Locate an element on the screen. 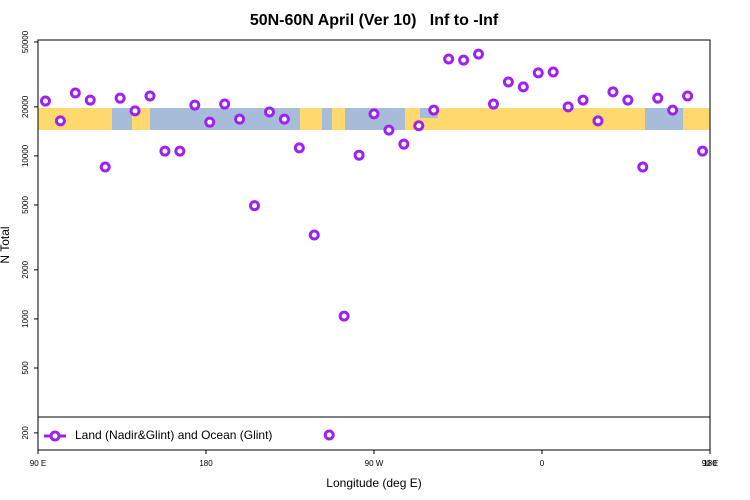 Image resolution: width=750 pixels, height=500 pixels. y-tick-label: 200 is located at coordinates (25, 433).